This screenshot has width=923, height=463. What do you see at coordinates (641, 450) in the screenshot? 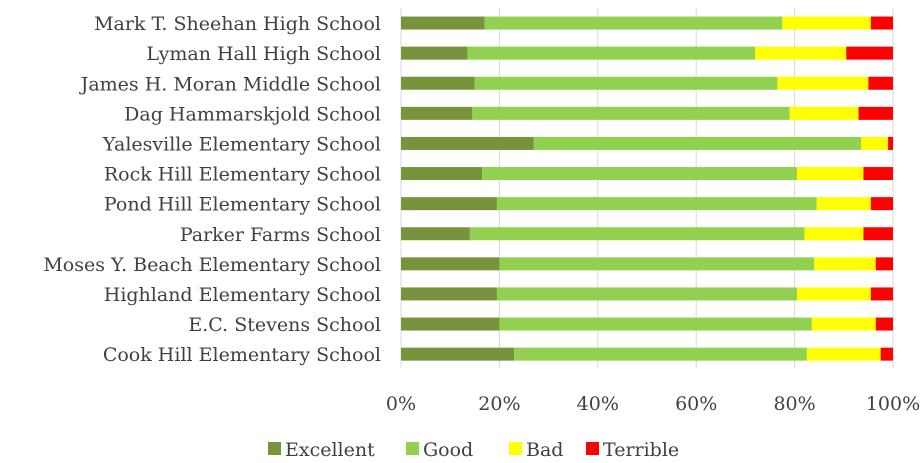
I see `legend-label-terrible: Terrible` at bounding box center [641, 450].